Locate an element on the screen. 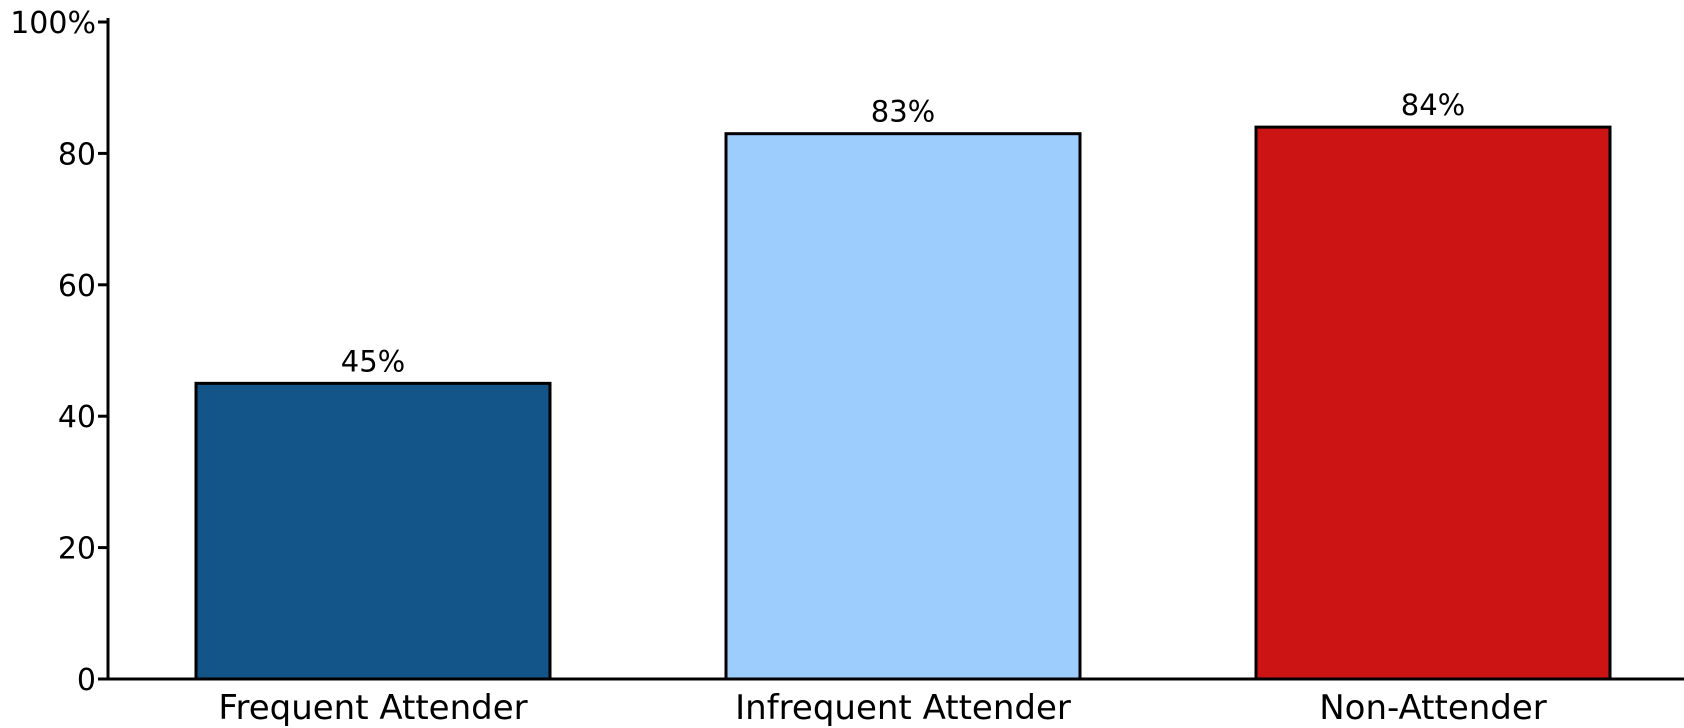 The image size is (1684, 728). y-tick-label: 20 is located at coordinates (77, 549).